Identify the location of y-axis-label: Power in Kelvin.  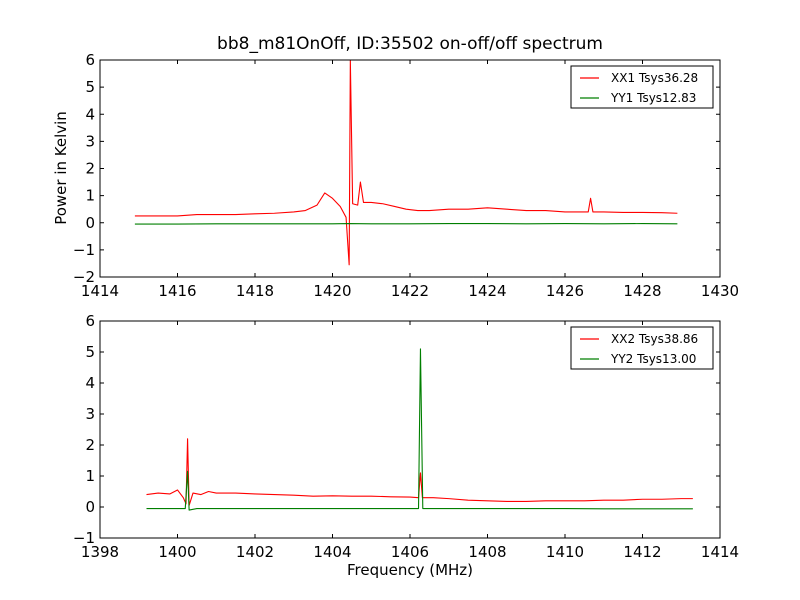
(61, 168).